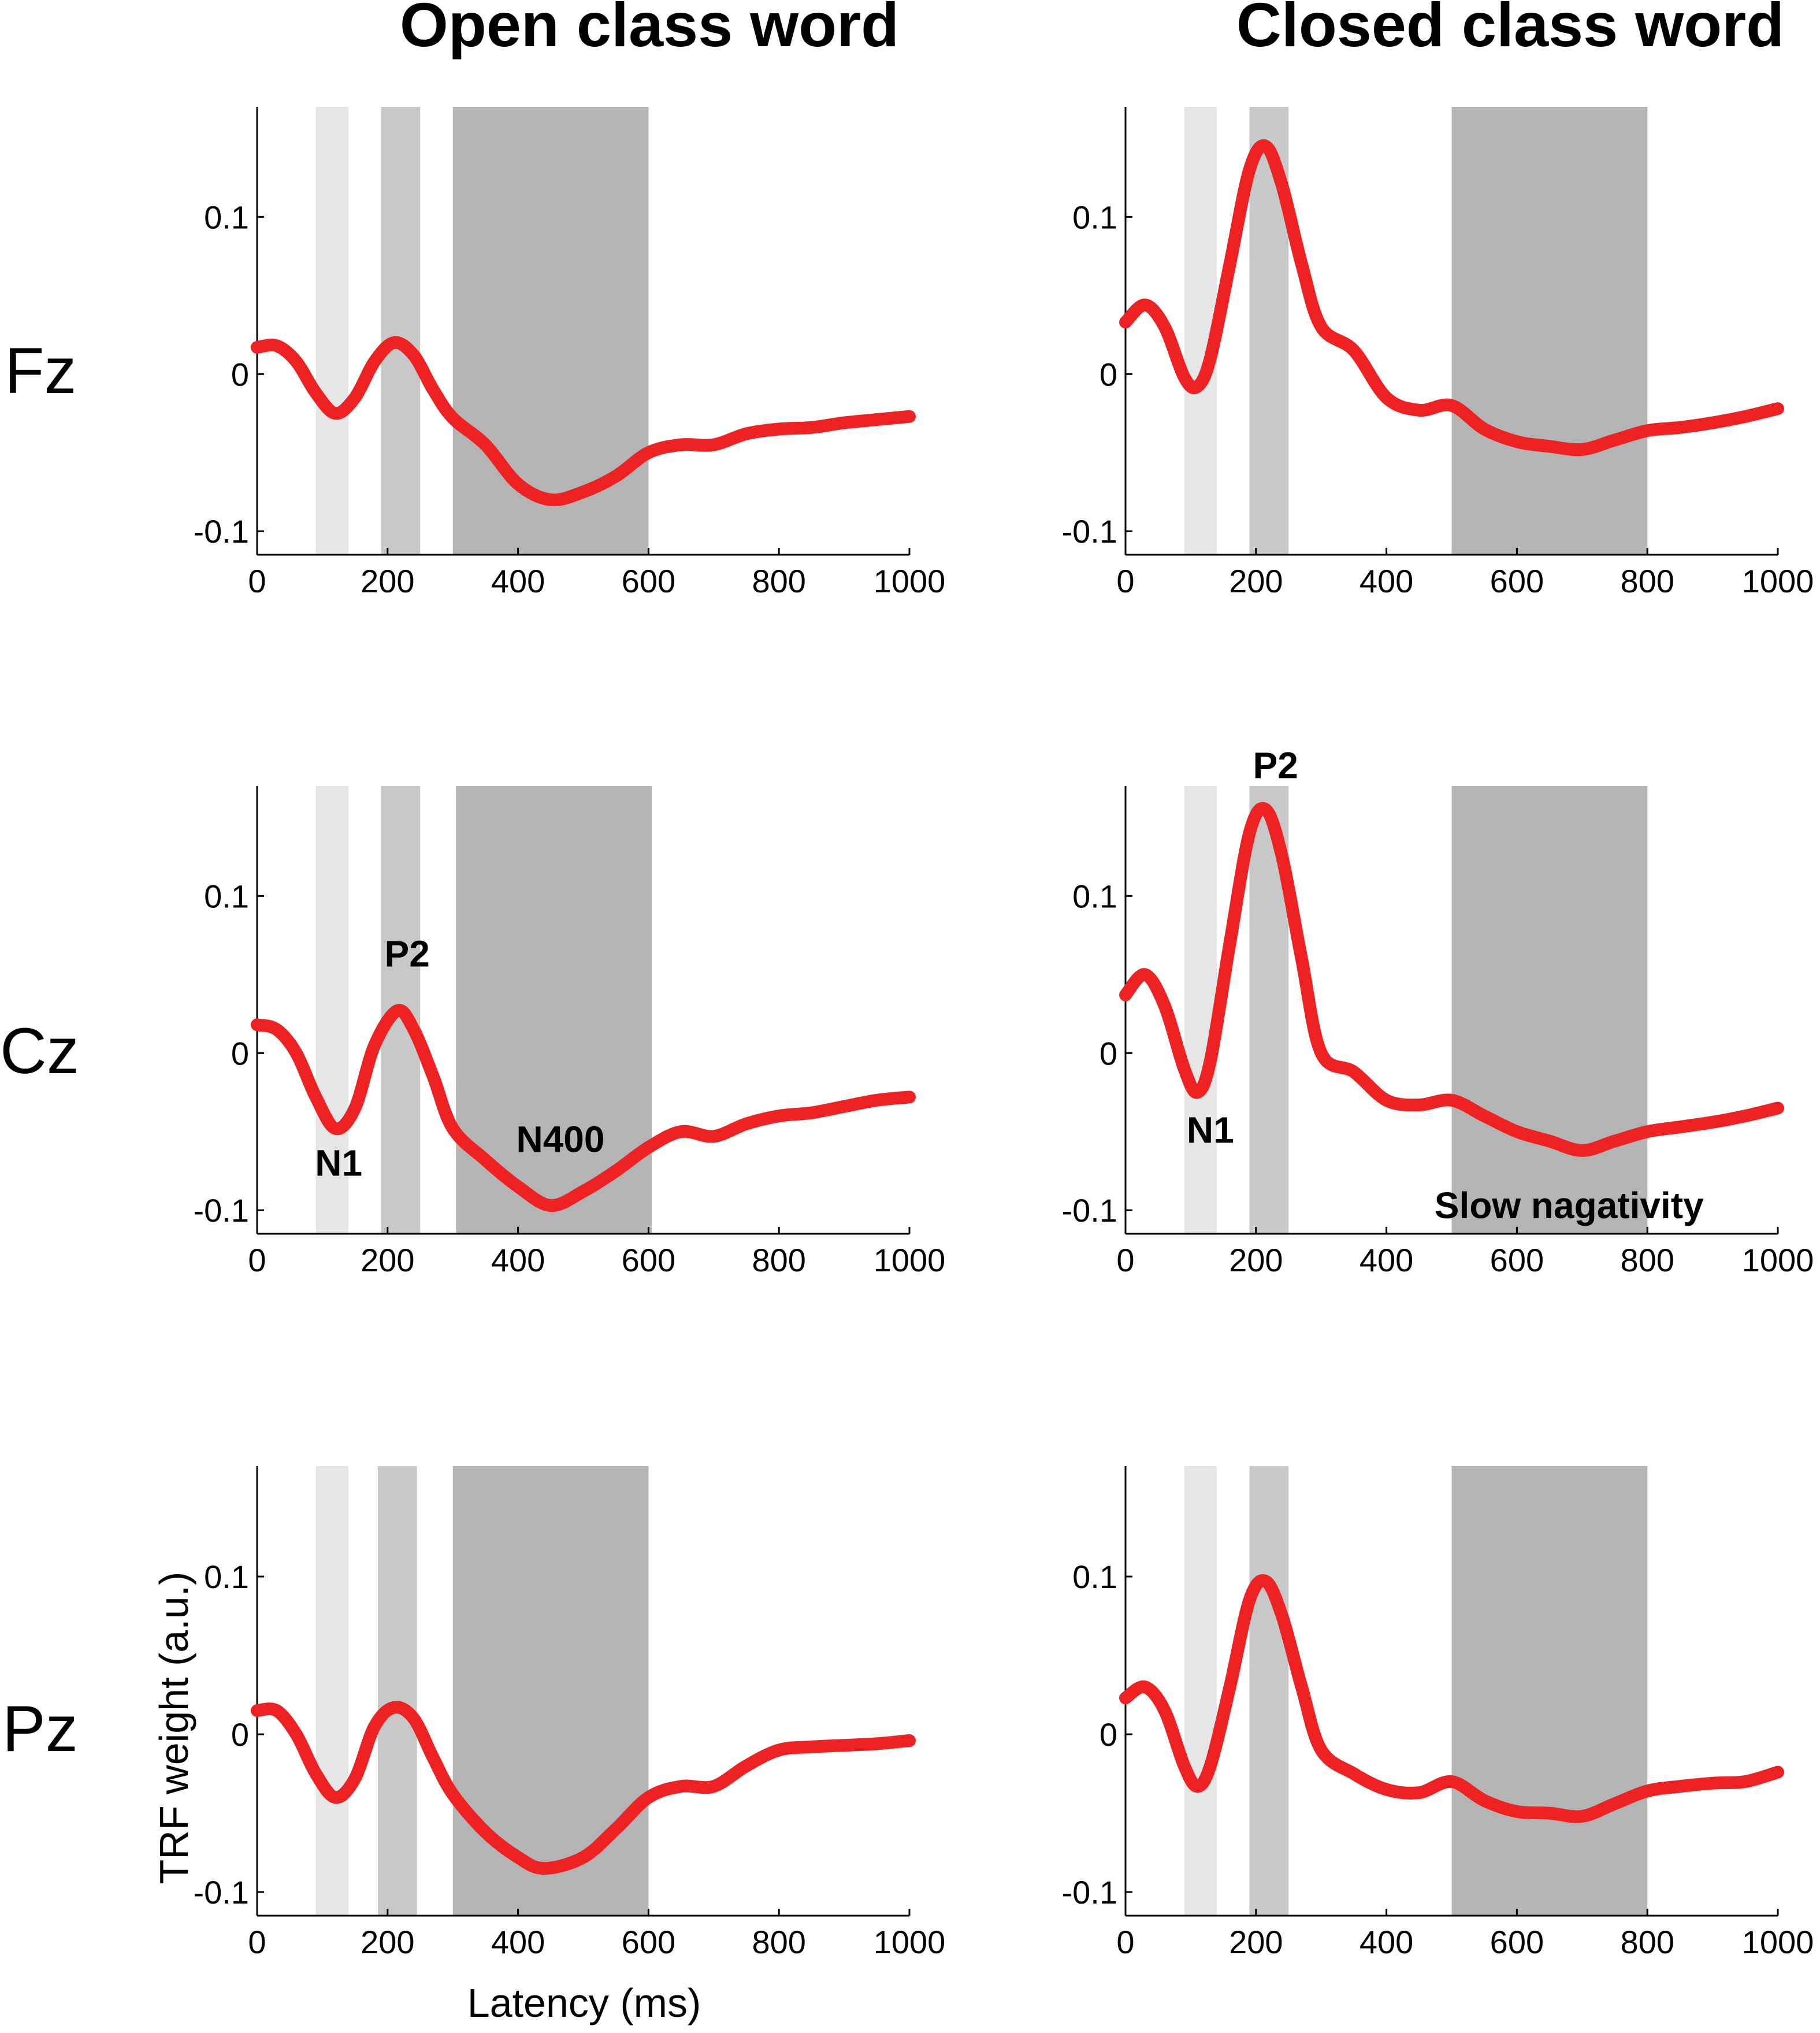 This screenshot has height=2033, width=1820. I want to click on annotation-label: N400, so click(560, 1139).